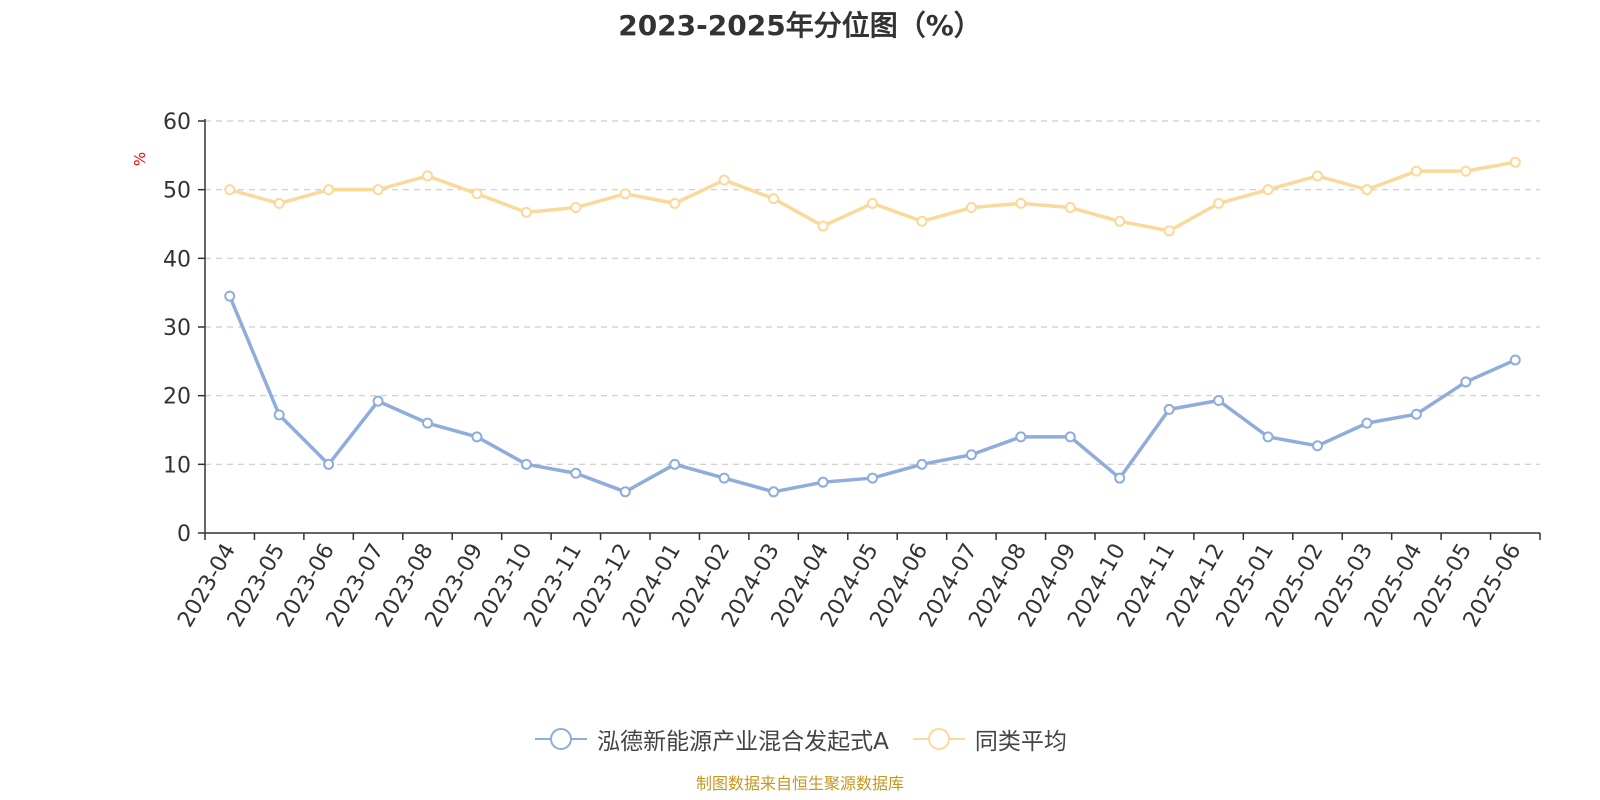 This screenshot has width=1600, height=800. What do you see at coordinates (799, 783) in the screenshot?
I see `source-note: 制图数据来自恒生聚源数据库` at bounding box center [799, 783].